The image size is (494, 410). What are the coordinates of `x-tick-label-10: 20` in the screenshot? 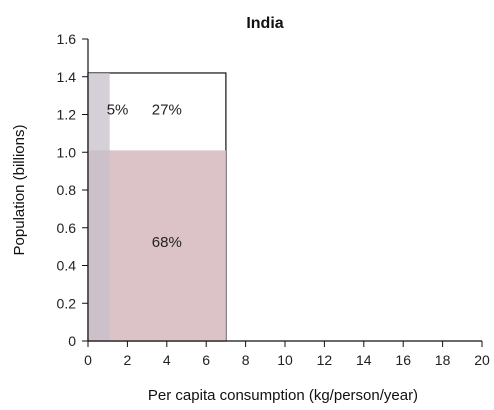 It's located at (482, 360).